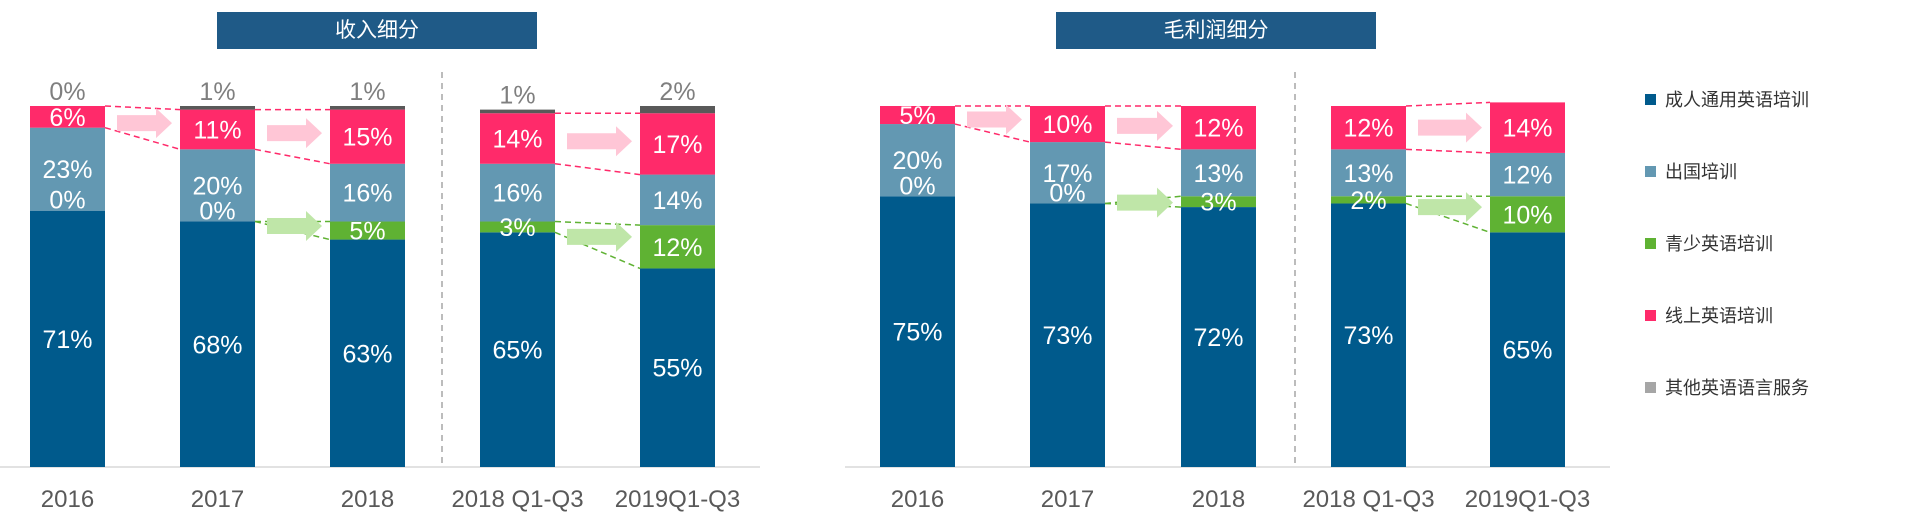 The width and height of the screenshot is (1920, 514). Describe the element at coordinates (1719, 244) in the screenshot. I see `legend-label-youth: 青少英语培训` at that location.